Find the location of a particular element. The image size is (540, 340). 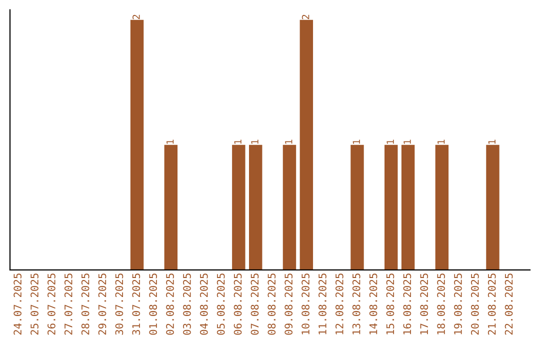

x-tick-label: 06.08.2025 is located at coordinates (238, 304).